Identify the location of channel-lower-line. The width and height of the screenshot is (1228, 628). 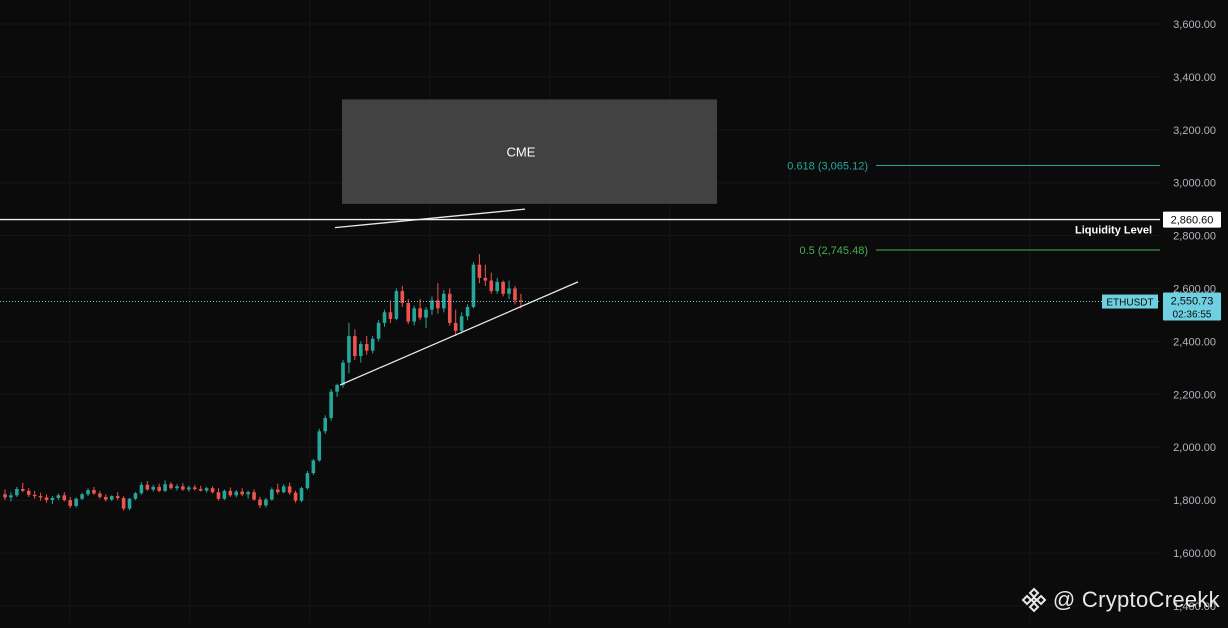
(459, 333).